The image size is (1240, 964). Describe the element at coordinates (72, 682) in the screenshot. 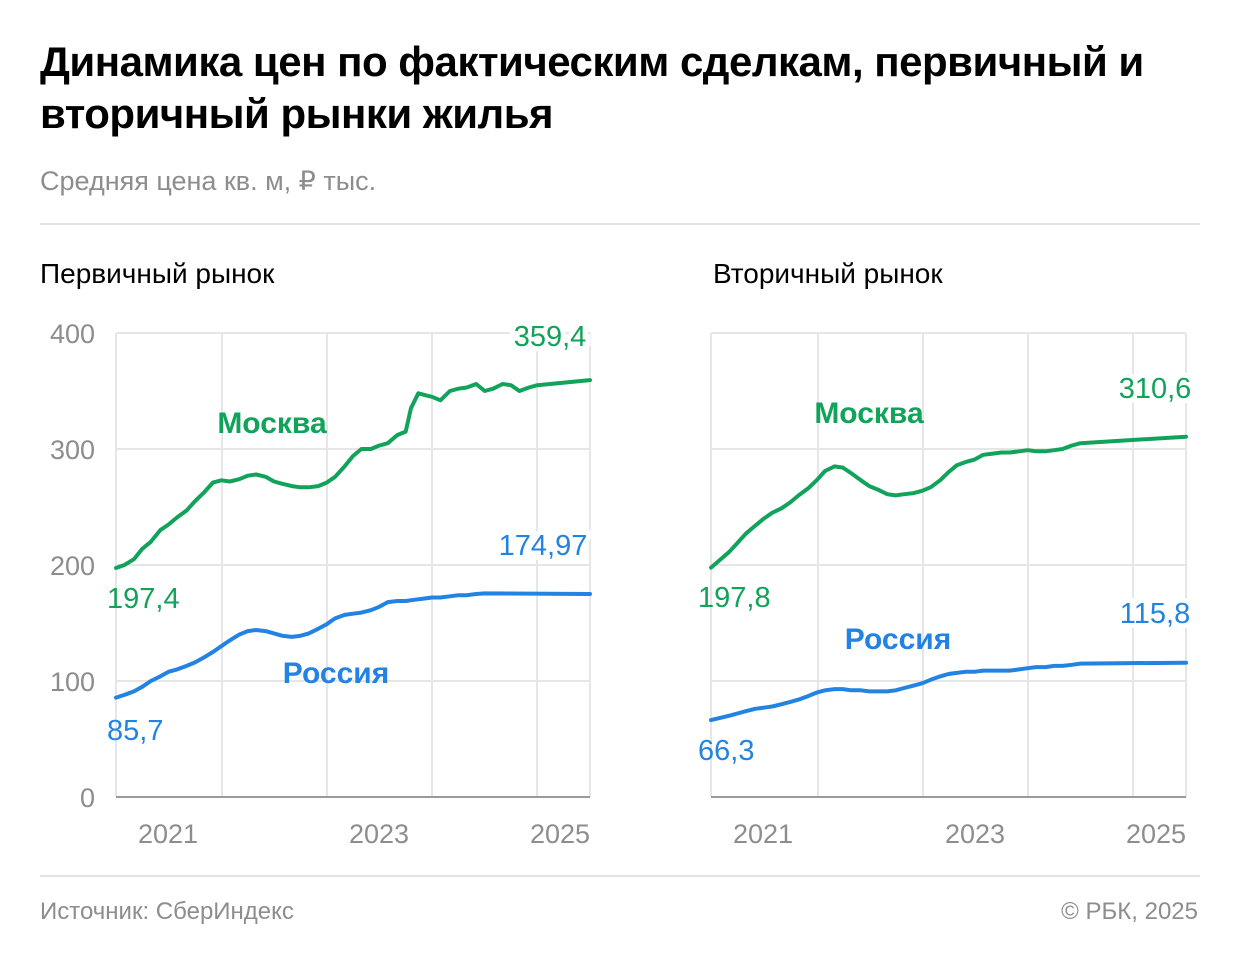

I see `y-tick-label: 100` at that location.